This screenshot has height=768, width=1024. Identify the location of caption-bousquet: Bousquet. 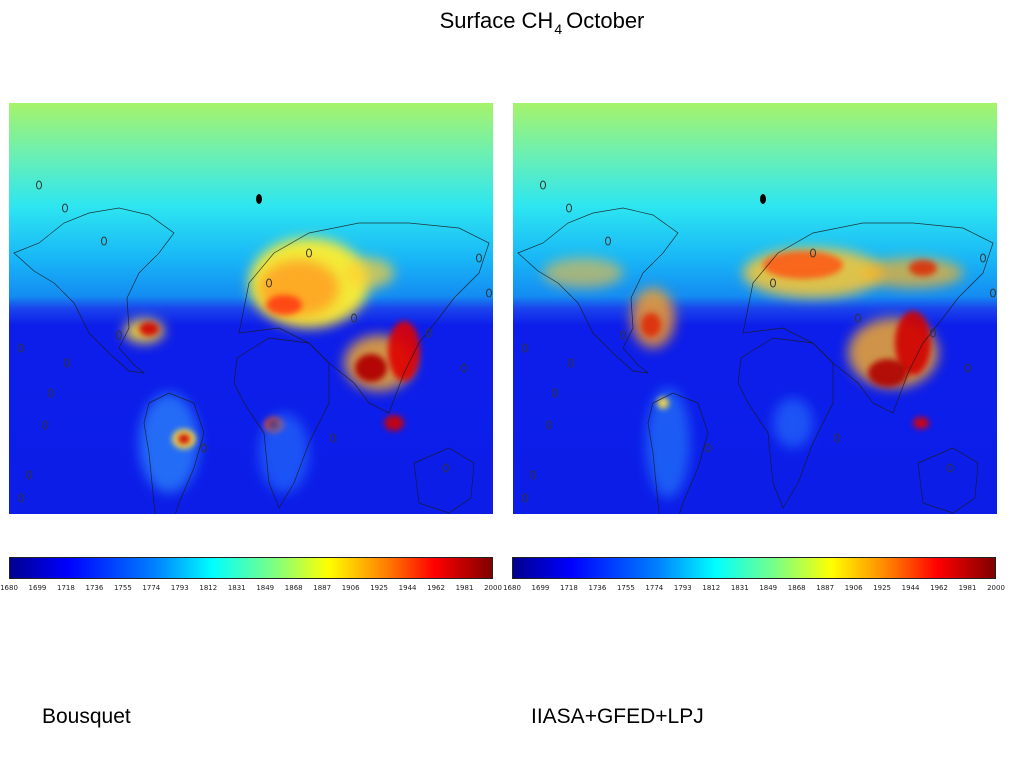
(86, 716).